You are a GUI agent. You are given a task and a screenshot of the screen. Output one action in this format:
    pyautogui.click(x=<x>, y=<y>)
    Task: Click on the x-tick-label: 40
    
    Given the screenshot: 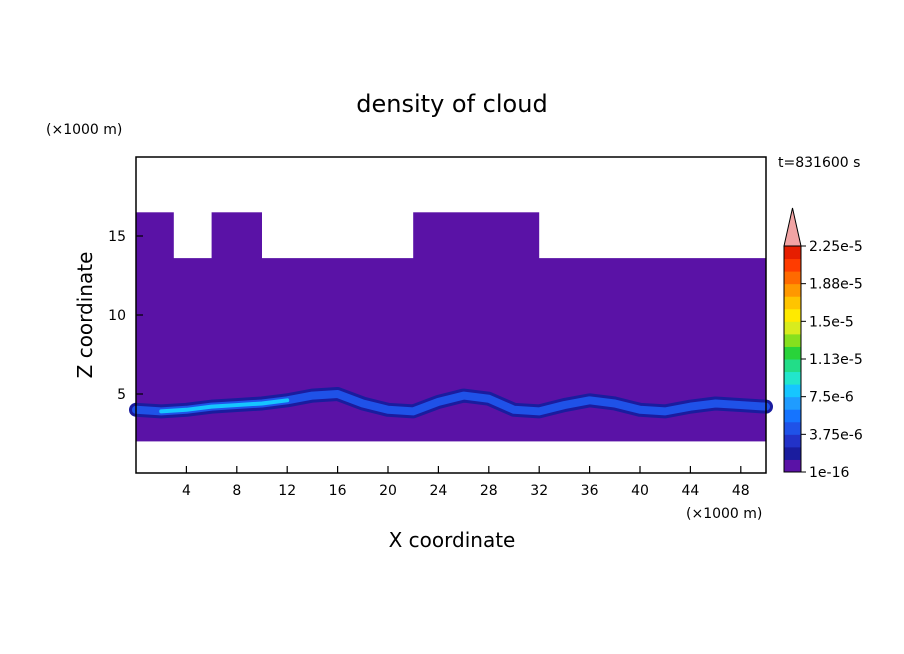 What is the action you would take?
    pyautogui.click(x=640, y=491)
    